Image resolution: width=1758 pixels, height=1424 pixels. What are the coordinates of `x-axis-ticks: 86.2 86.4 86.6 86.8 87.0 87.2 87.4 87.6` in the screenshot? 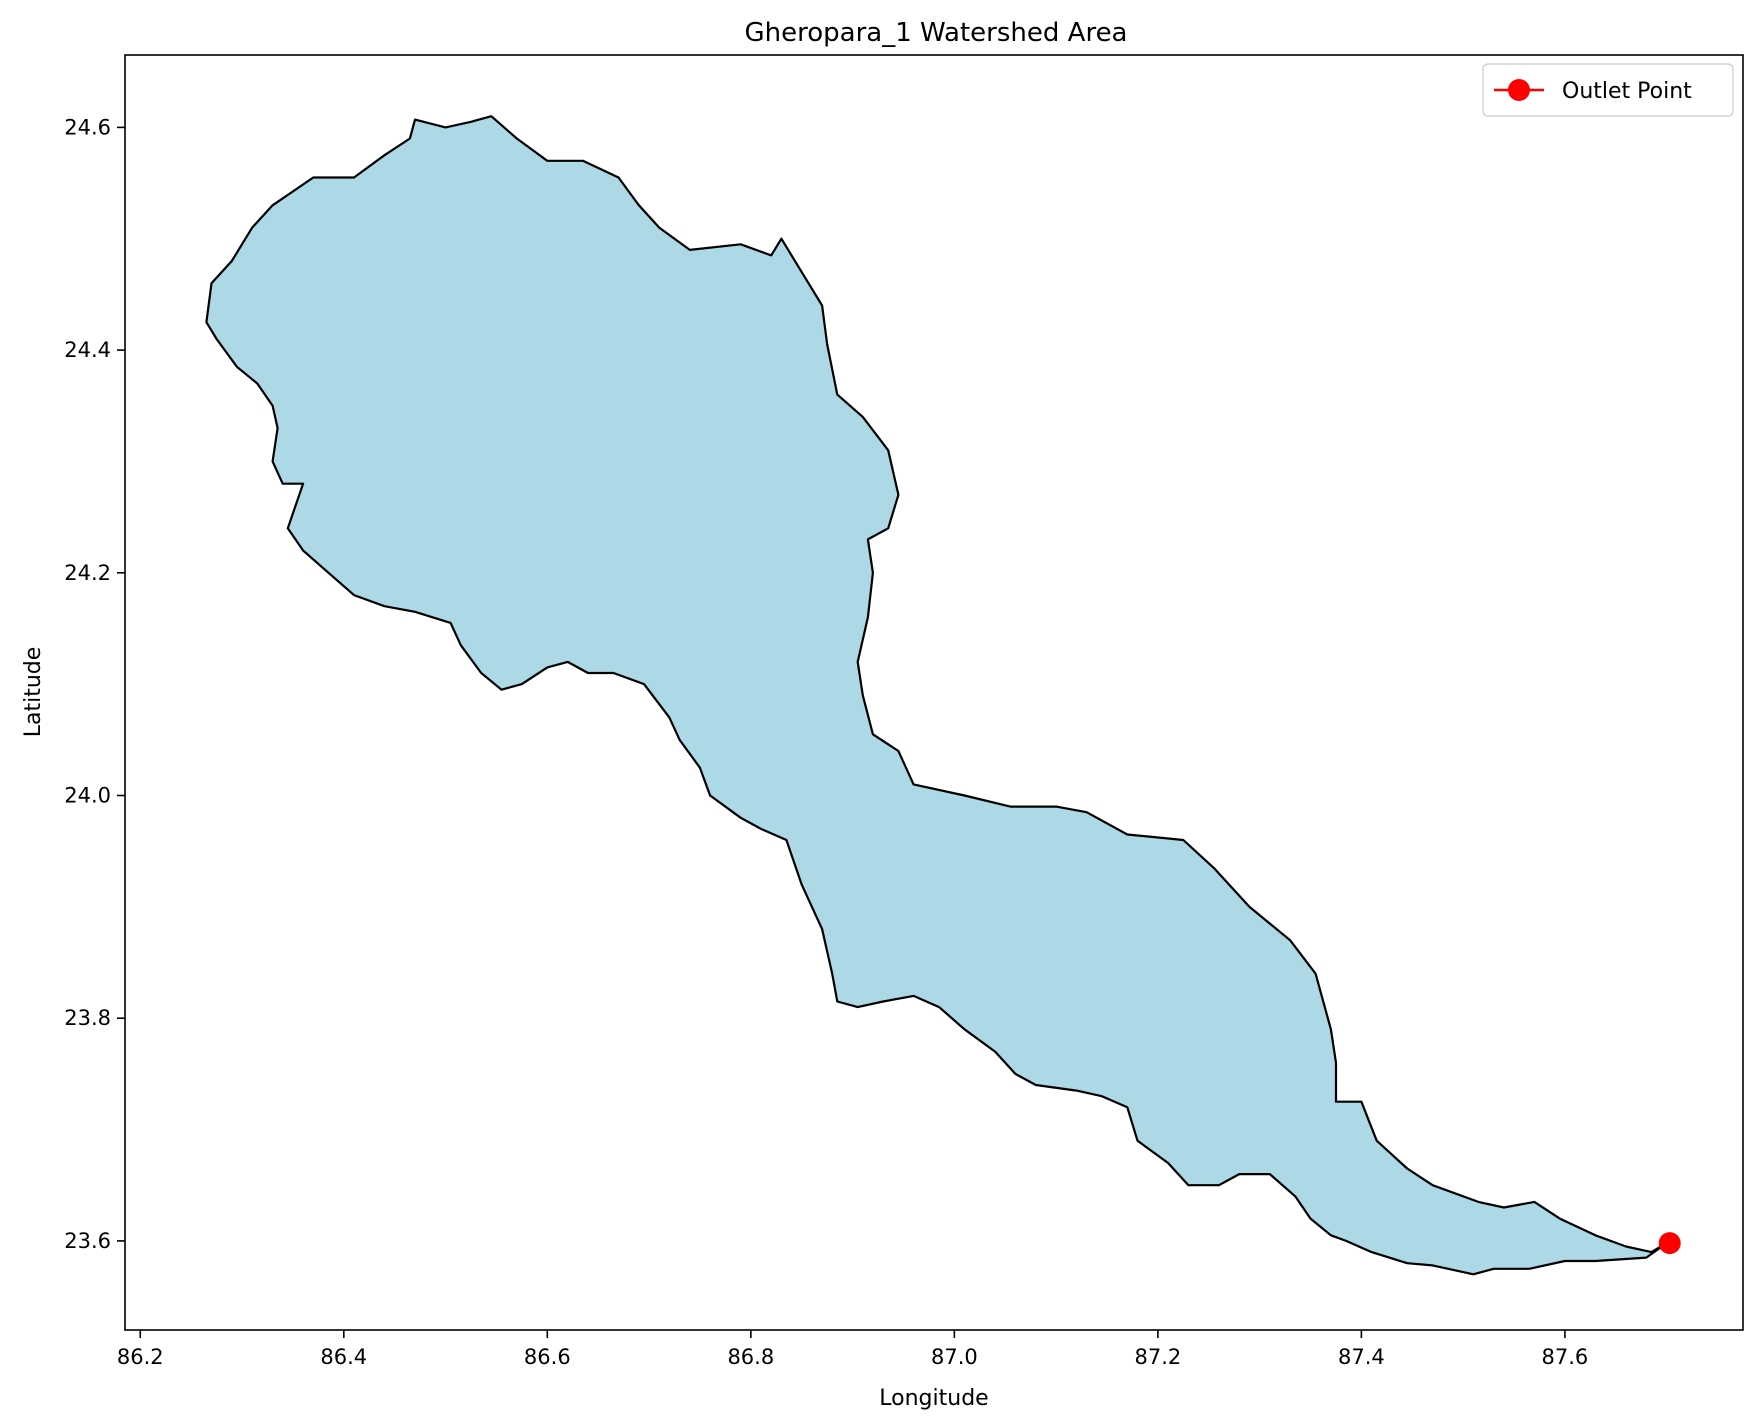 It's located at (852, 1349).